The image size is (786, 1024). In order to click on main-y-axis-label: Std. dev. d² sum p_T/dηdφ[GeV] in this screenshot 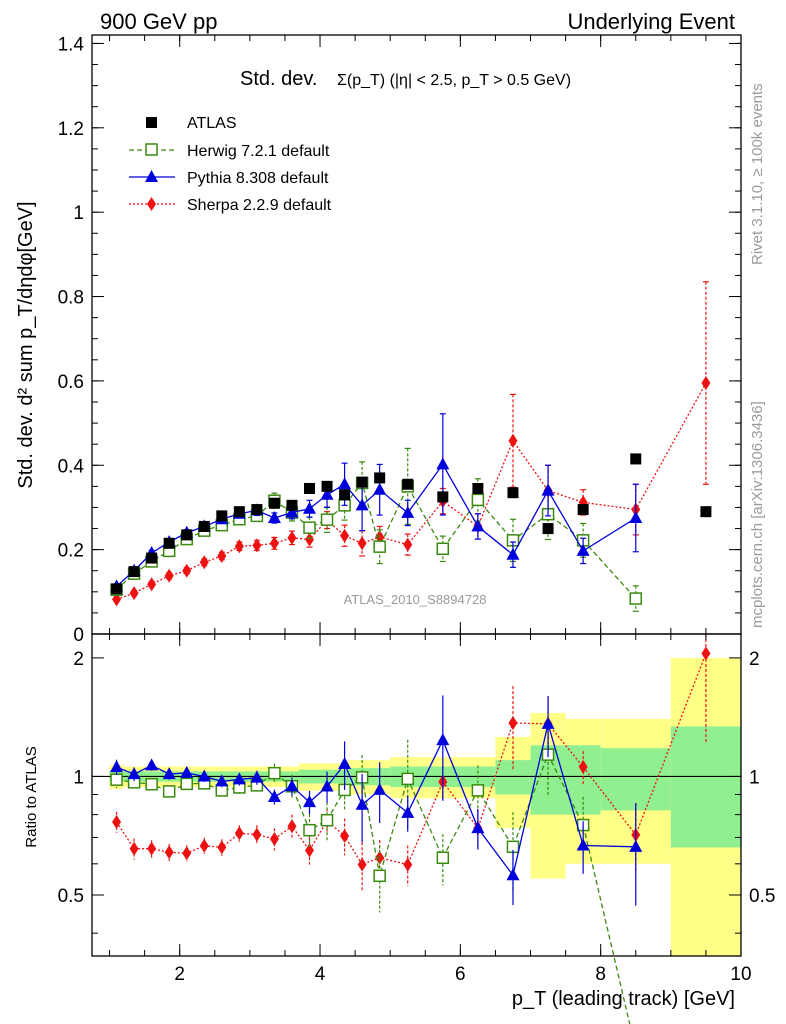, I will do `click(26, 344)`.